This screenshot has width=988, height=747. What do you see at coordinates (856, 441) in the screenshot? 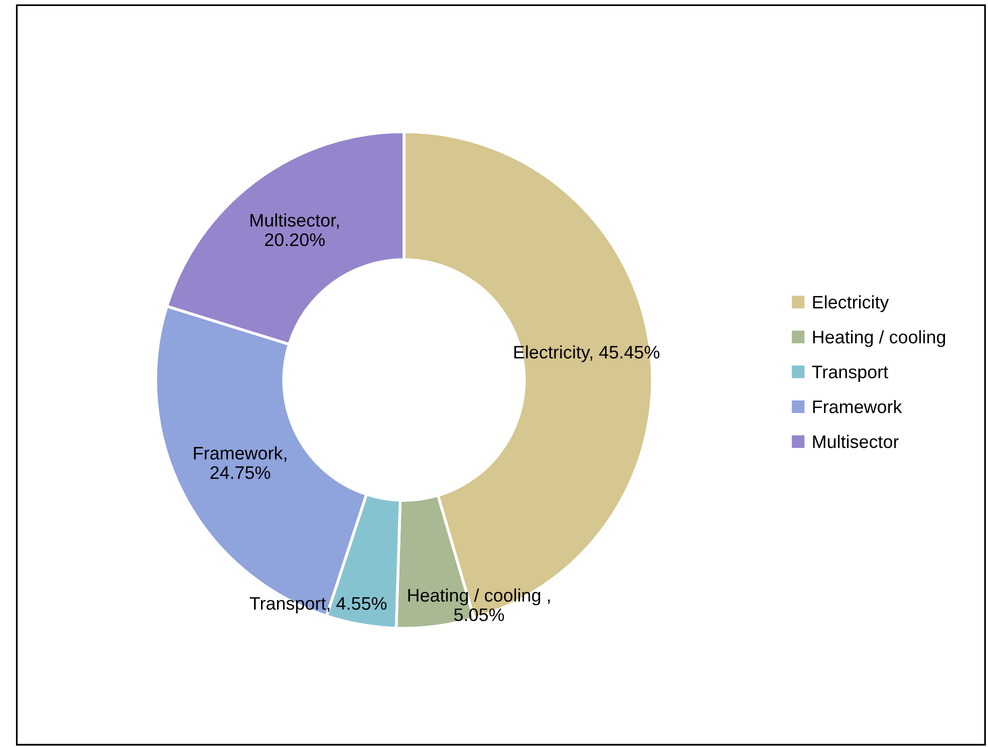
I see `legend-label: Multisector` at bounding box center [856, 441].